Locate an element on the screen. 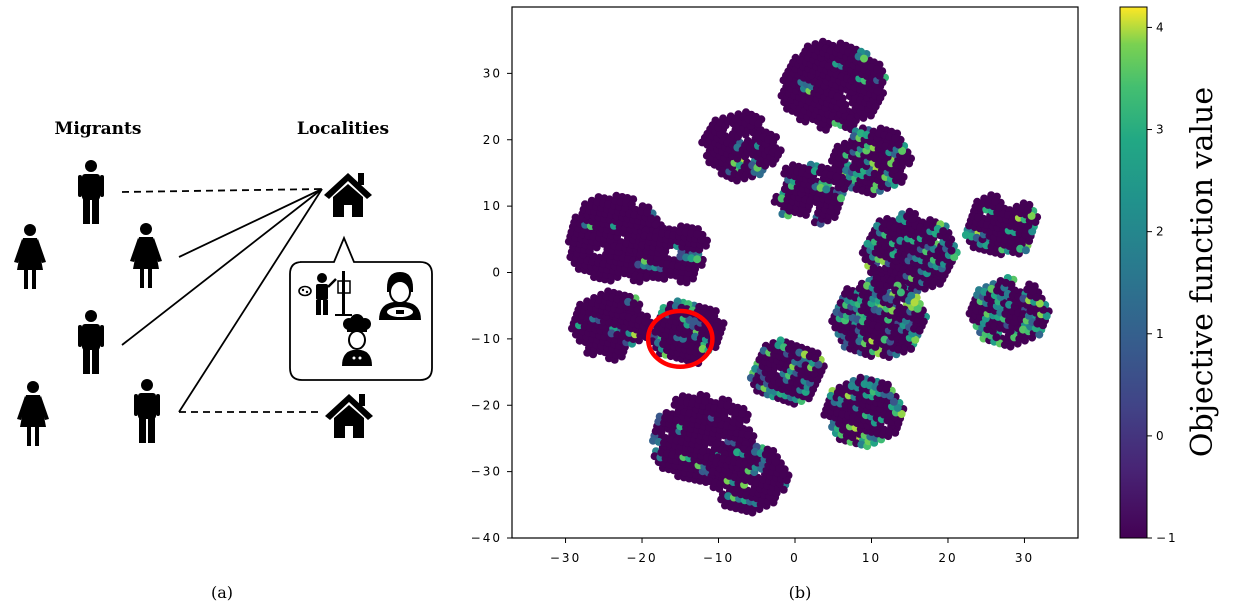 The width and height of the screenshot is (1238, 607). y-tick-label: −40 is located at coordinates (486, 538).